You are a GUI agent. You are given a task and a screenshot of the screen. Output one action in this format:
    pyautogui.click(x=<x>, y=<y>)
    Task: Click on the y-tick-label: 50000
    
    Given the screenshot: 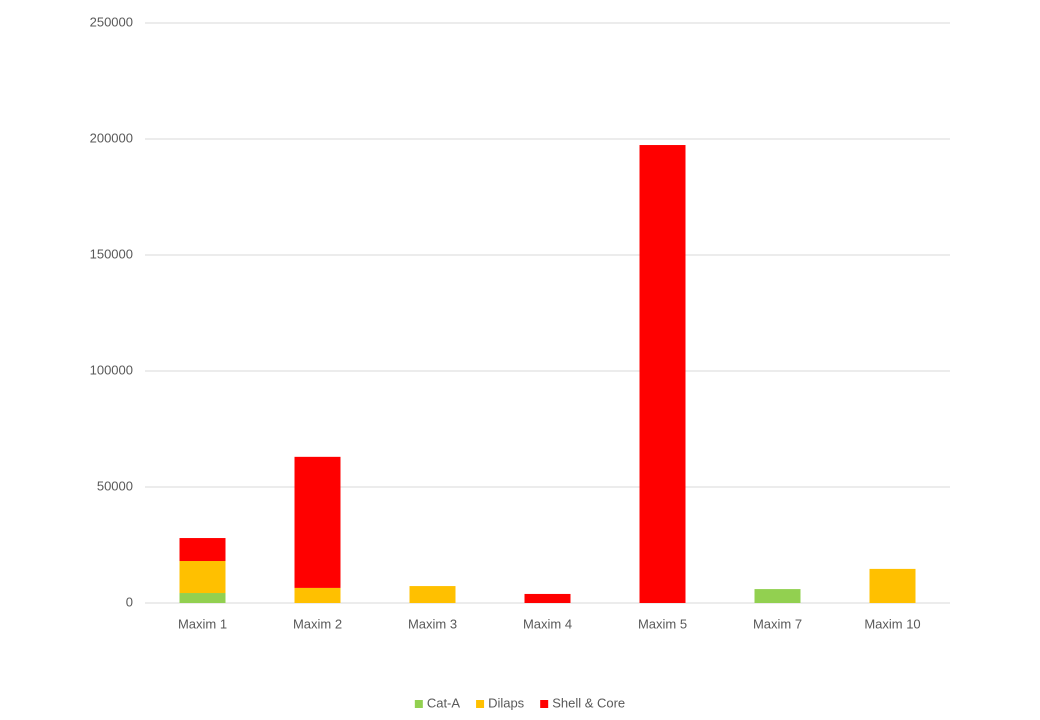 What is the action you would take?
    pyautogui.click(x=115, y=485)
    